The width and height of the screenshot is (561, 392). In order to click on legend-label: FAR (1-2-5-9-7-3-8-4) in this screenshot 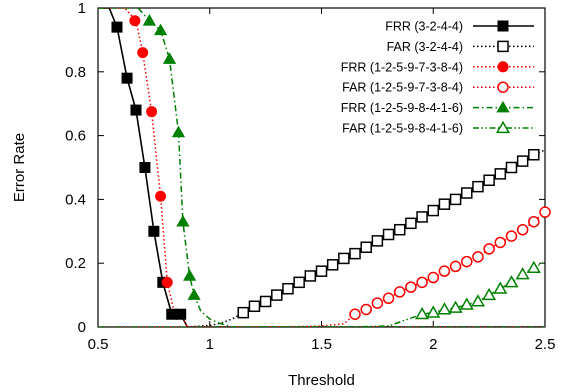, I will do `click(402, 88)`.